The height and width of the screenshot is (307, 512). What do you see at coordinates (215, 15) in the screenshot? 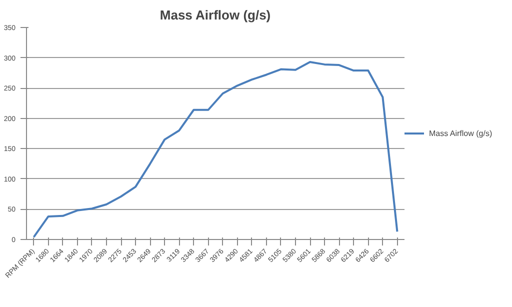
I see `chart-title: Mass Airflow (g/s)` at bounding box center [215, 15].